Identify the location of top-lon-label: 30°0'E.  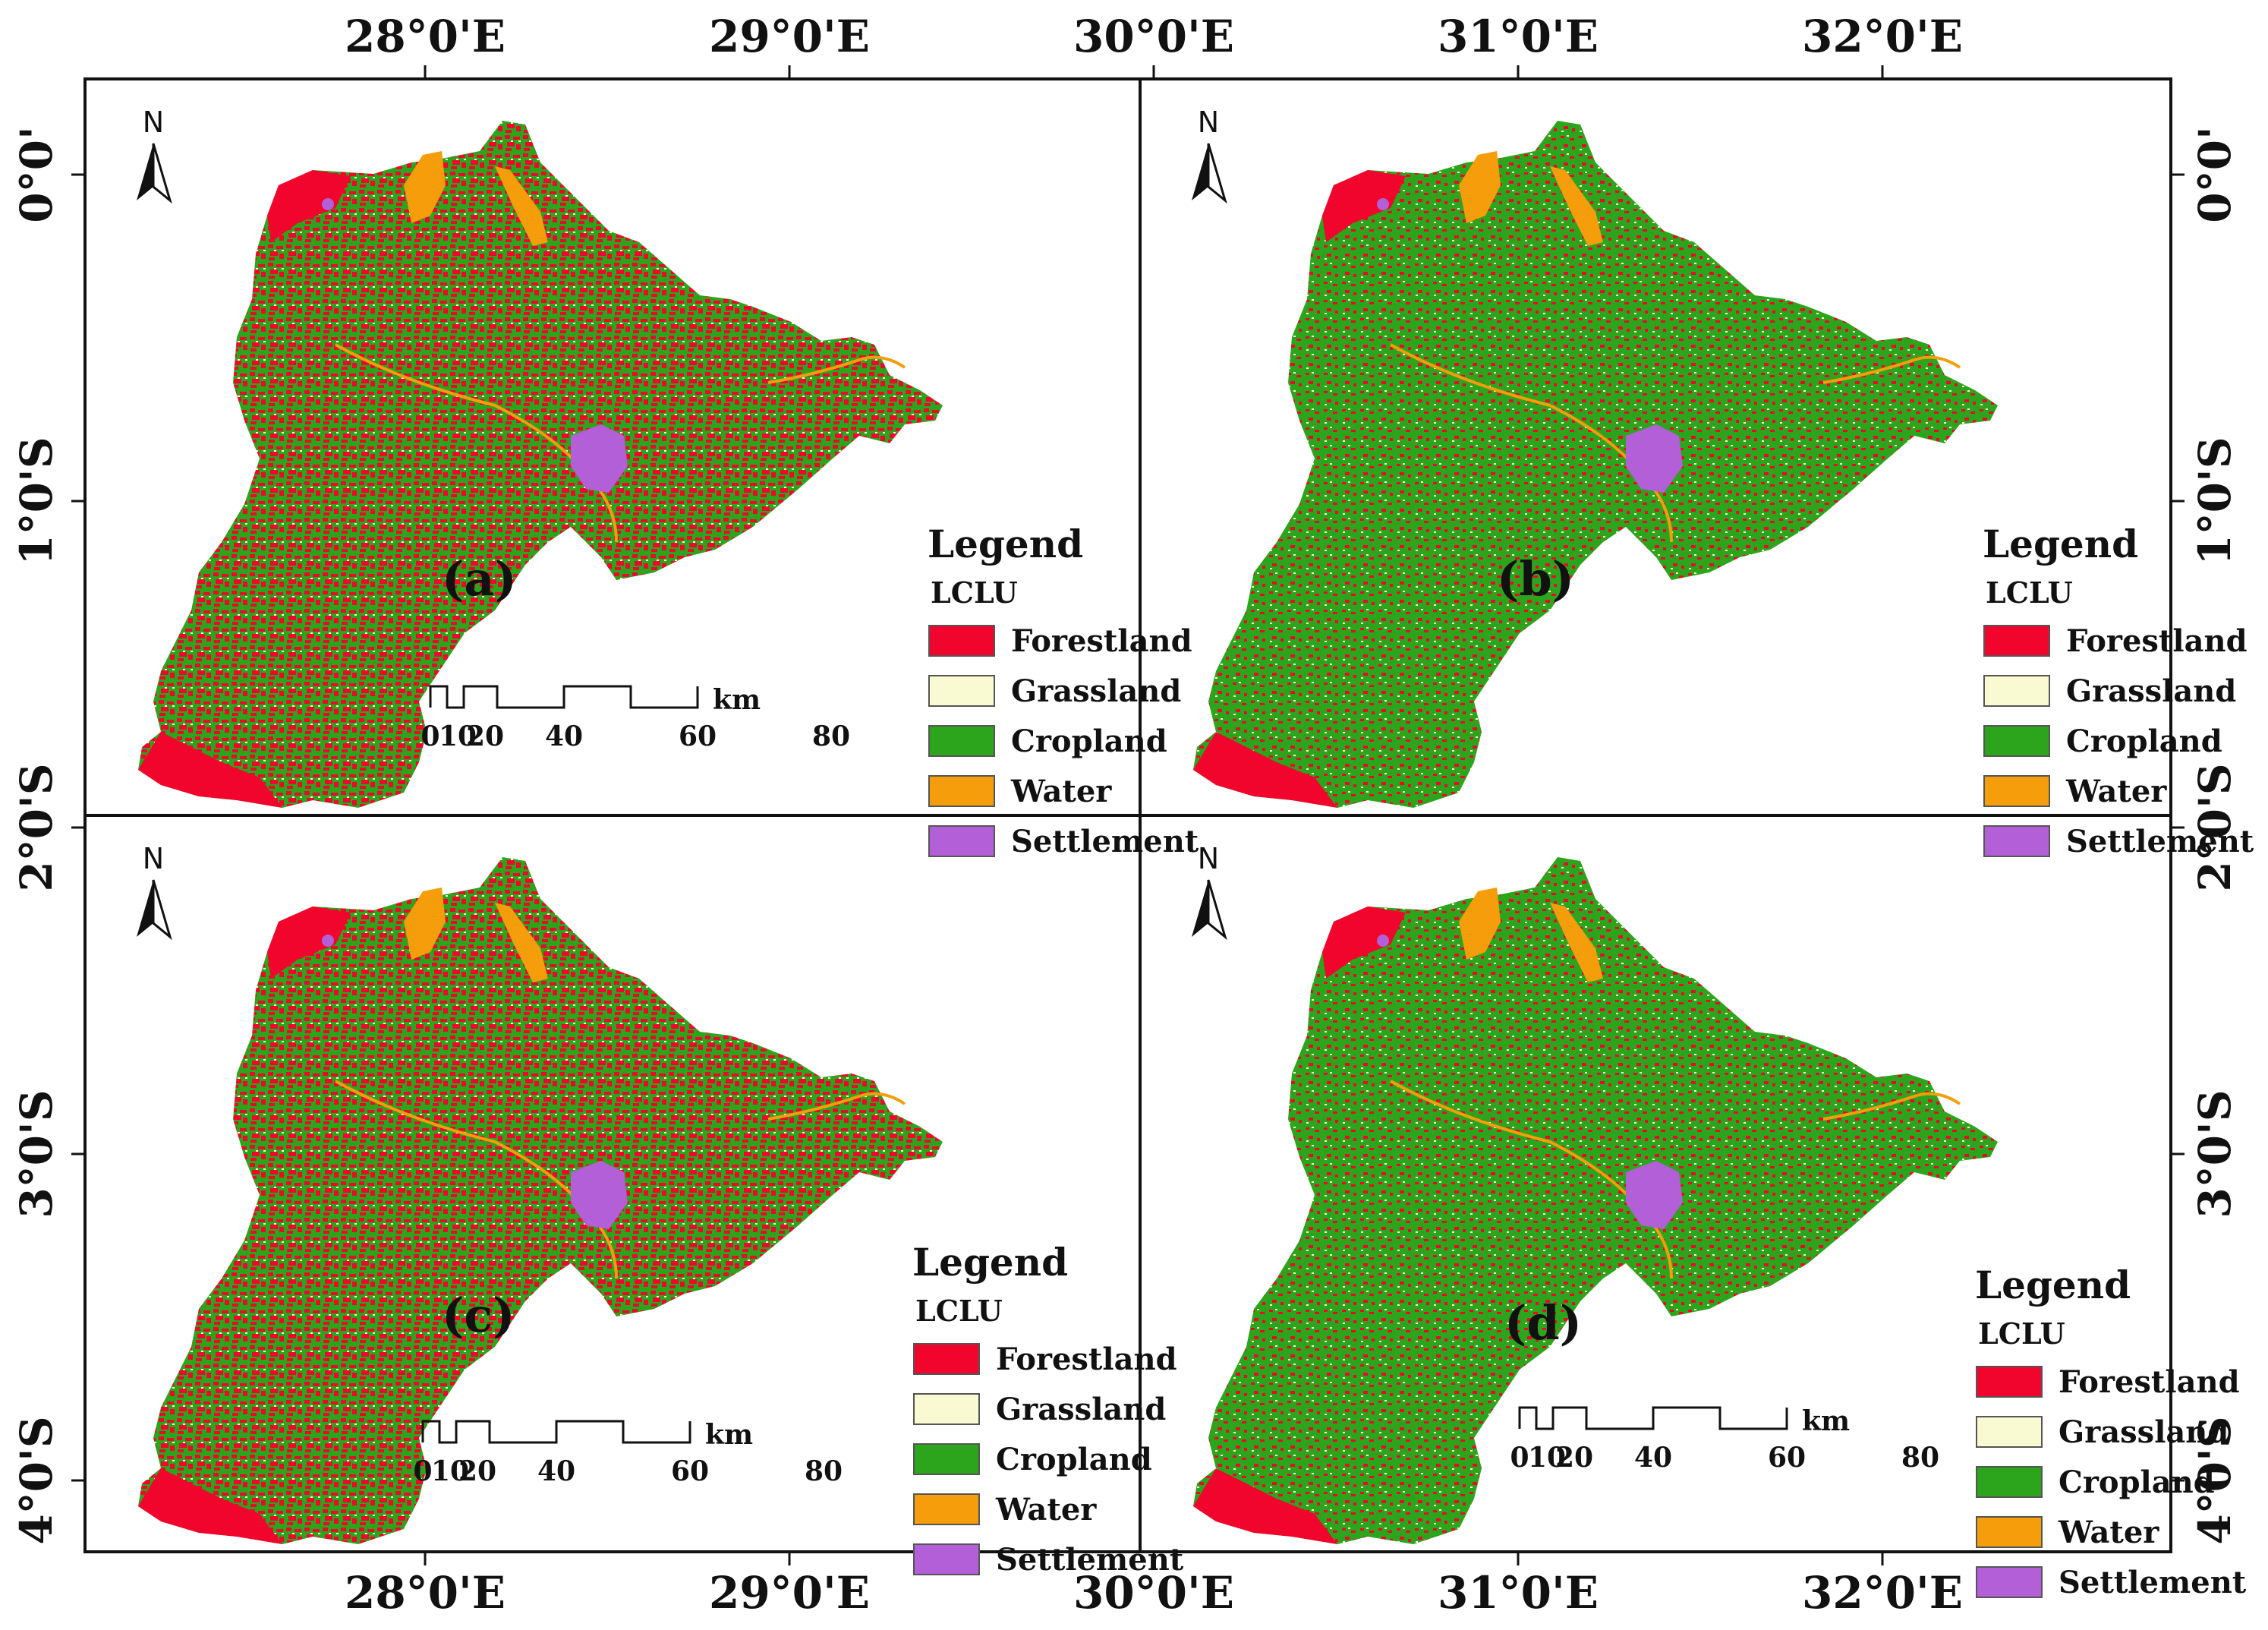
(1153, 36).